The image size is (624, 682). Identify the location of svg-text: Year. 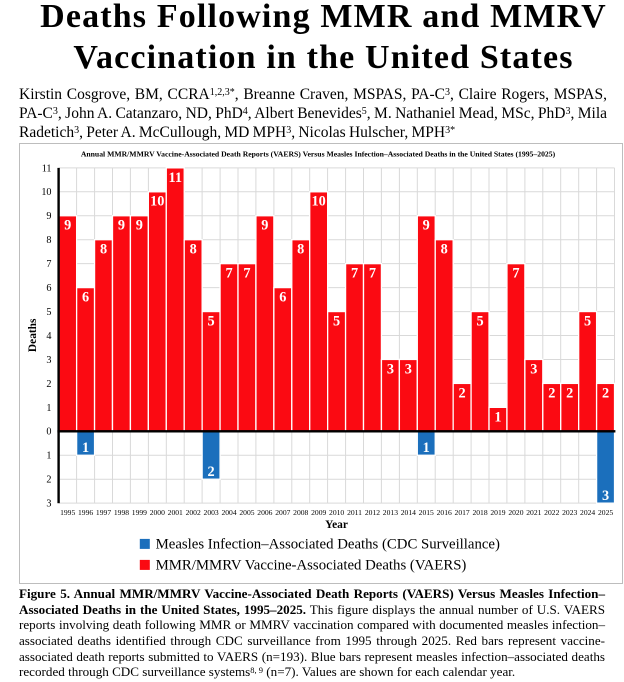
(336, 525).